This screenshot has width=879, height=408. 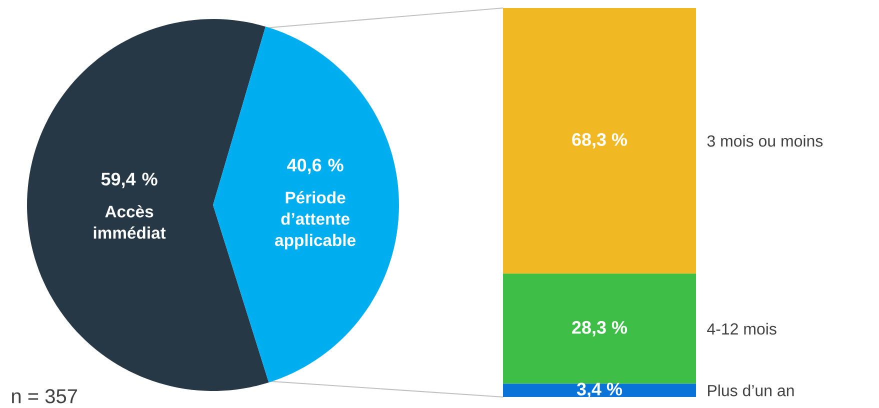 I want to click on data-label: 59,4 %, so click(x=129, y=180).